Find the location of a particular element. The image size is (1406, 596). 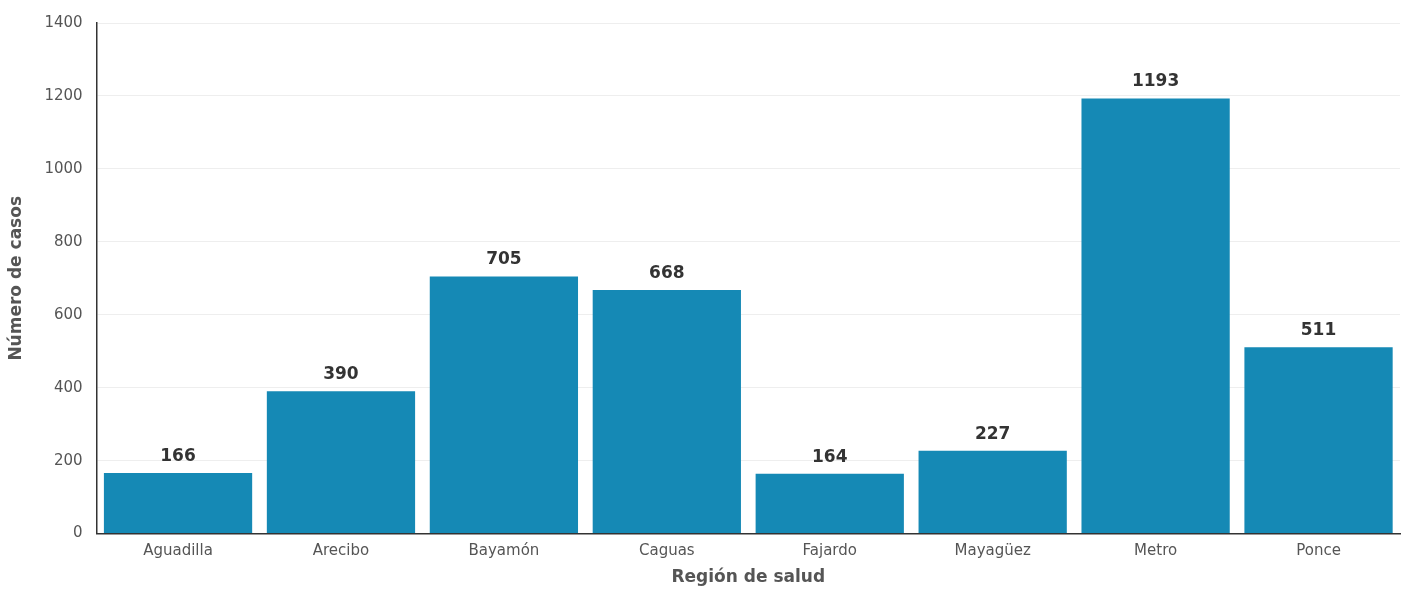

y-tick-label: 200 is located at coordinates (68, 459).